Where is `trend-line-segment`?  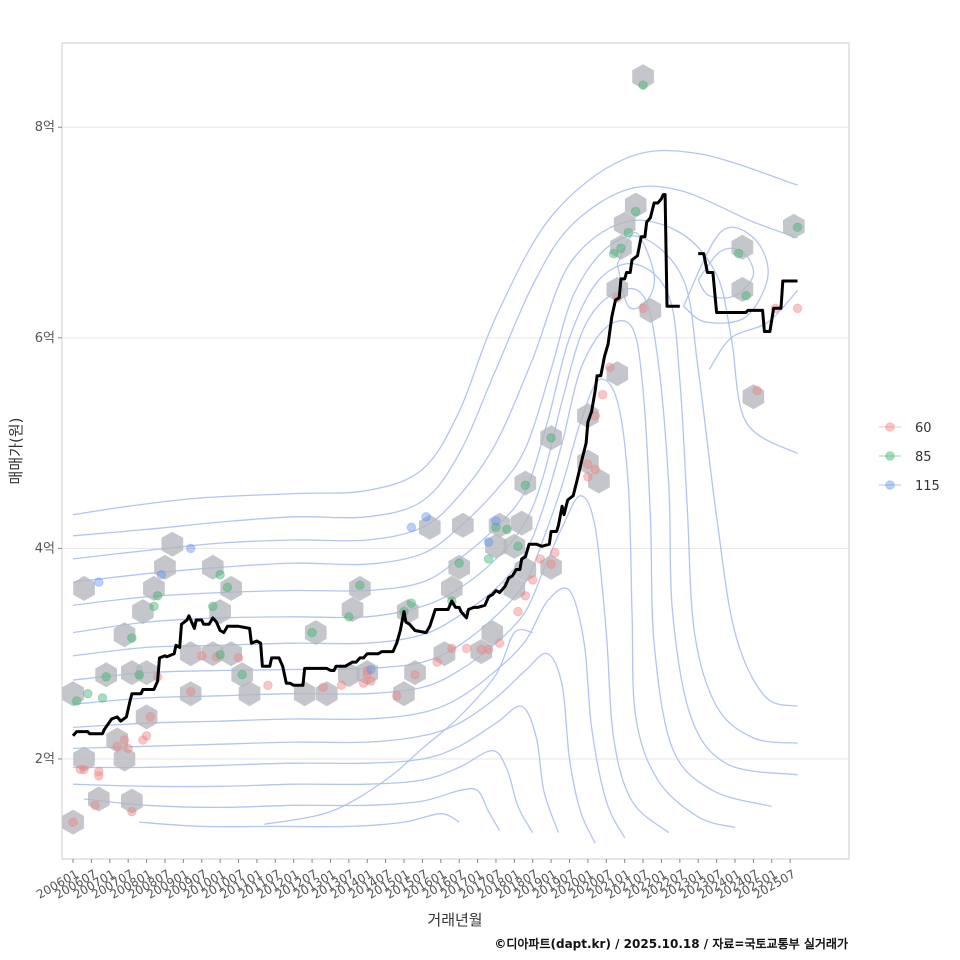 trend-line-segment is located at coordinates (748, 292).